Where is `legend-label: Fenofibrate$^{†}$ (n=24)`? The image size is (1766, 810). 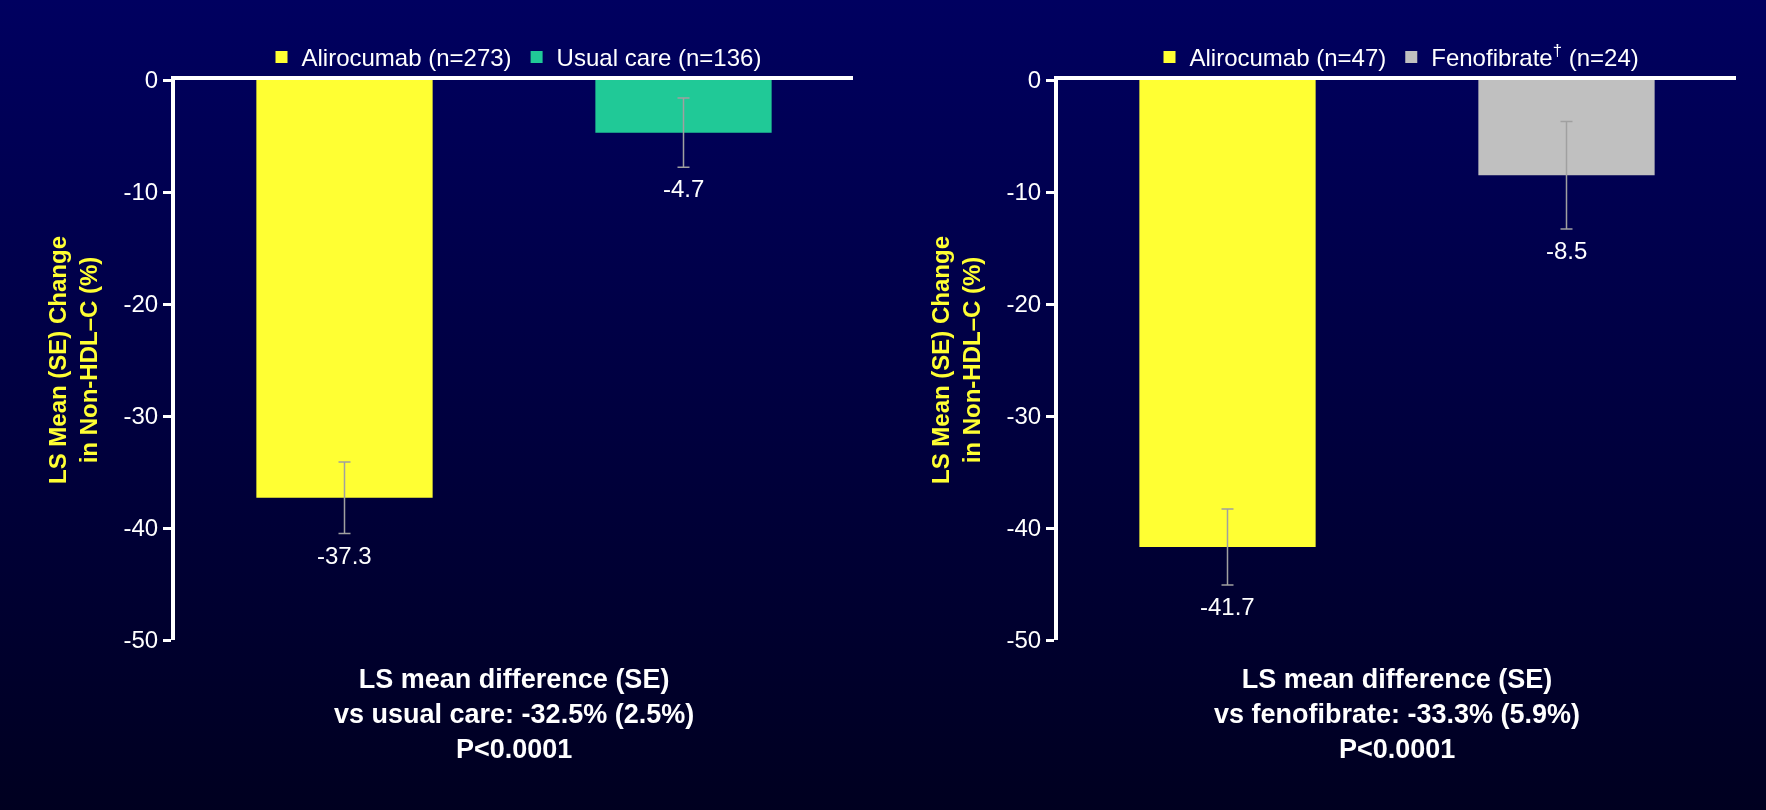
legend-label: Fenofibrate$^{†}$ (n=24) is located at coordinates (1535, 56).